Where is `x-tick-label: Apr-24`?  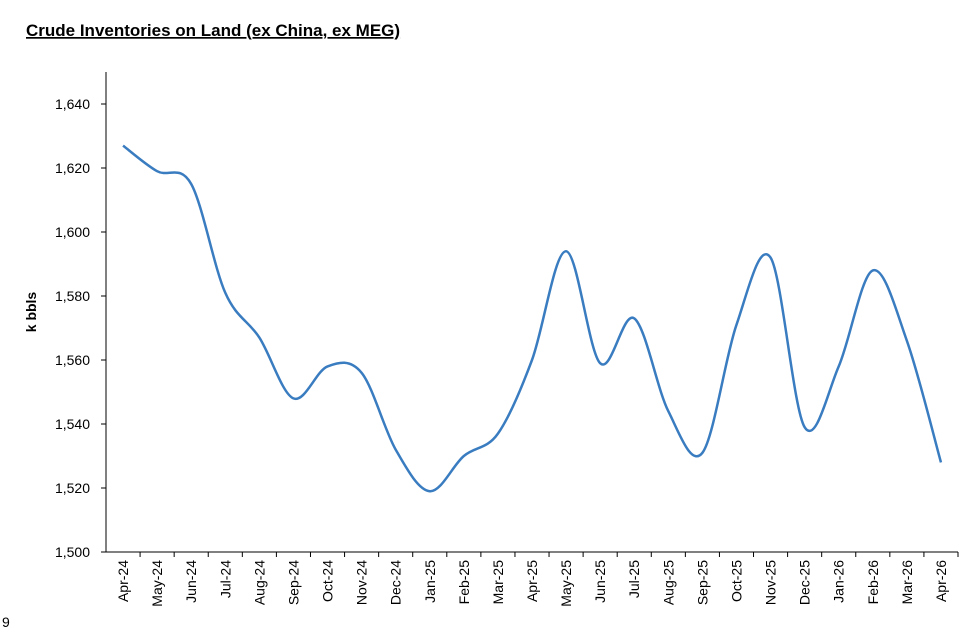
x-tick-label: Apr-24 is located at coordinates (123, 581).